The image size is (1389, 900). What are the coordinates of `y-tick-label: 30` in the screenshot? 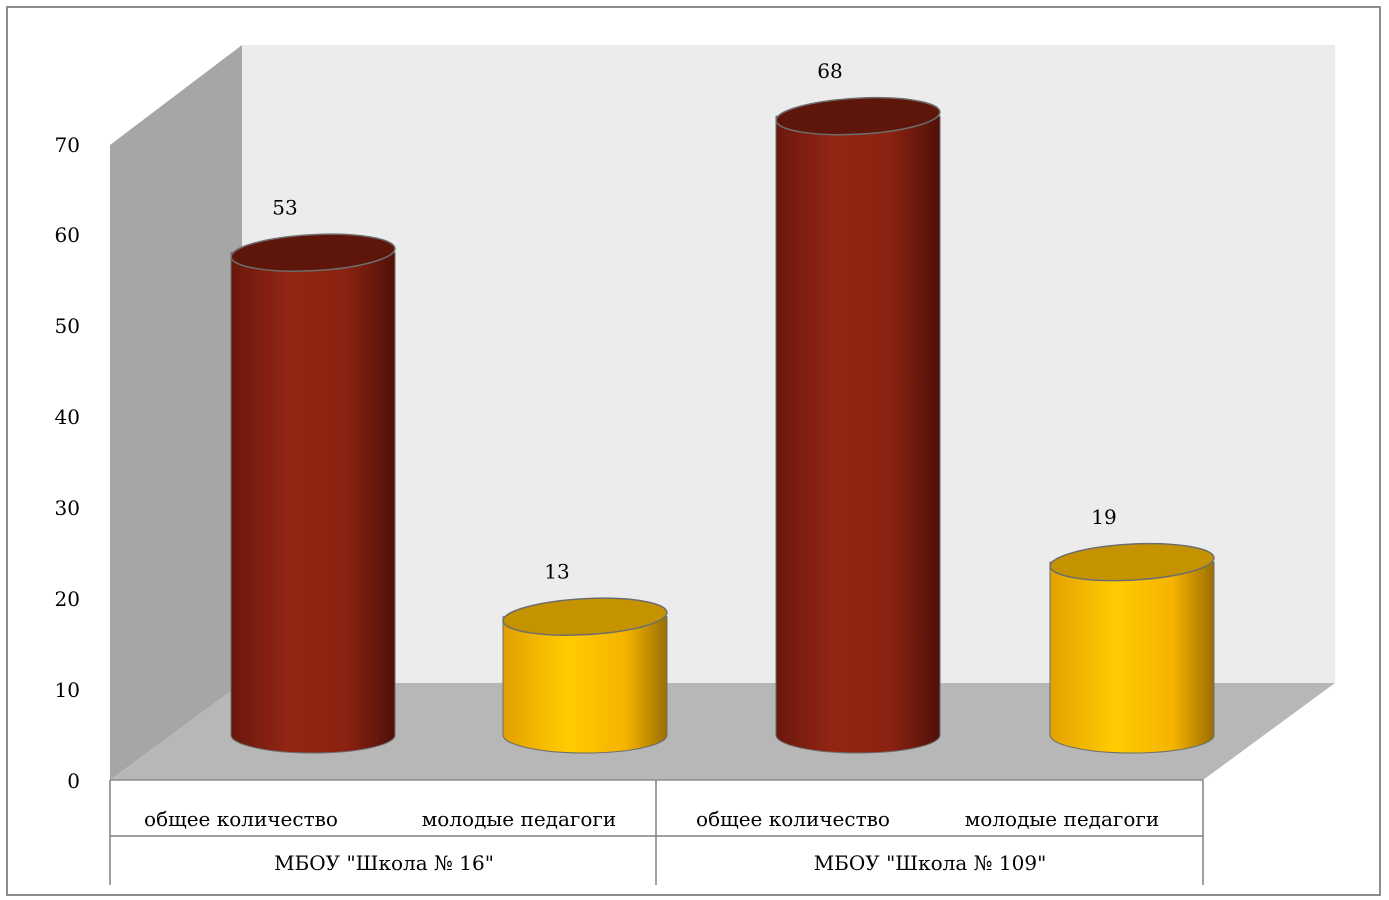 It's located at (67, 508).